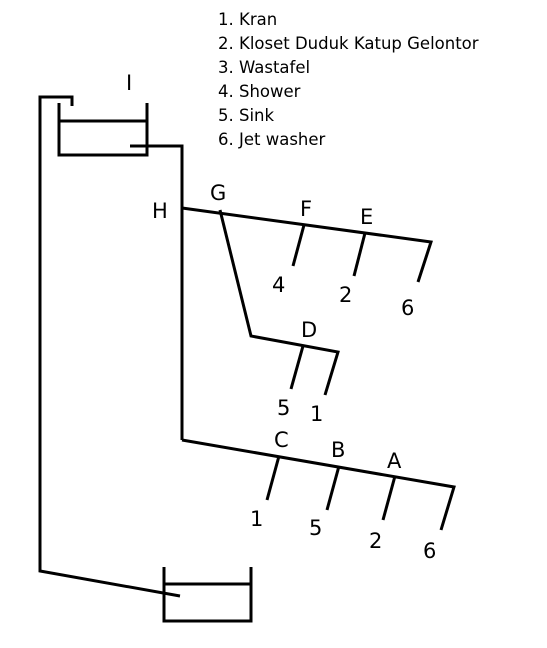  Describe the element at coordinates (226, 139) in the screenshot. I see `legend-number: 6.` at that location.